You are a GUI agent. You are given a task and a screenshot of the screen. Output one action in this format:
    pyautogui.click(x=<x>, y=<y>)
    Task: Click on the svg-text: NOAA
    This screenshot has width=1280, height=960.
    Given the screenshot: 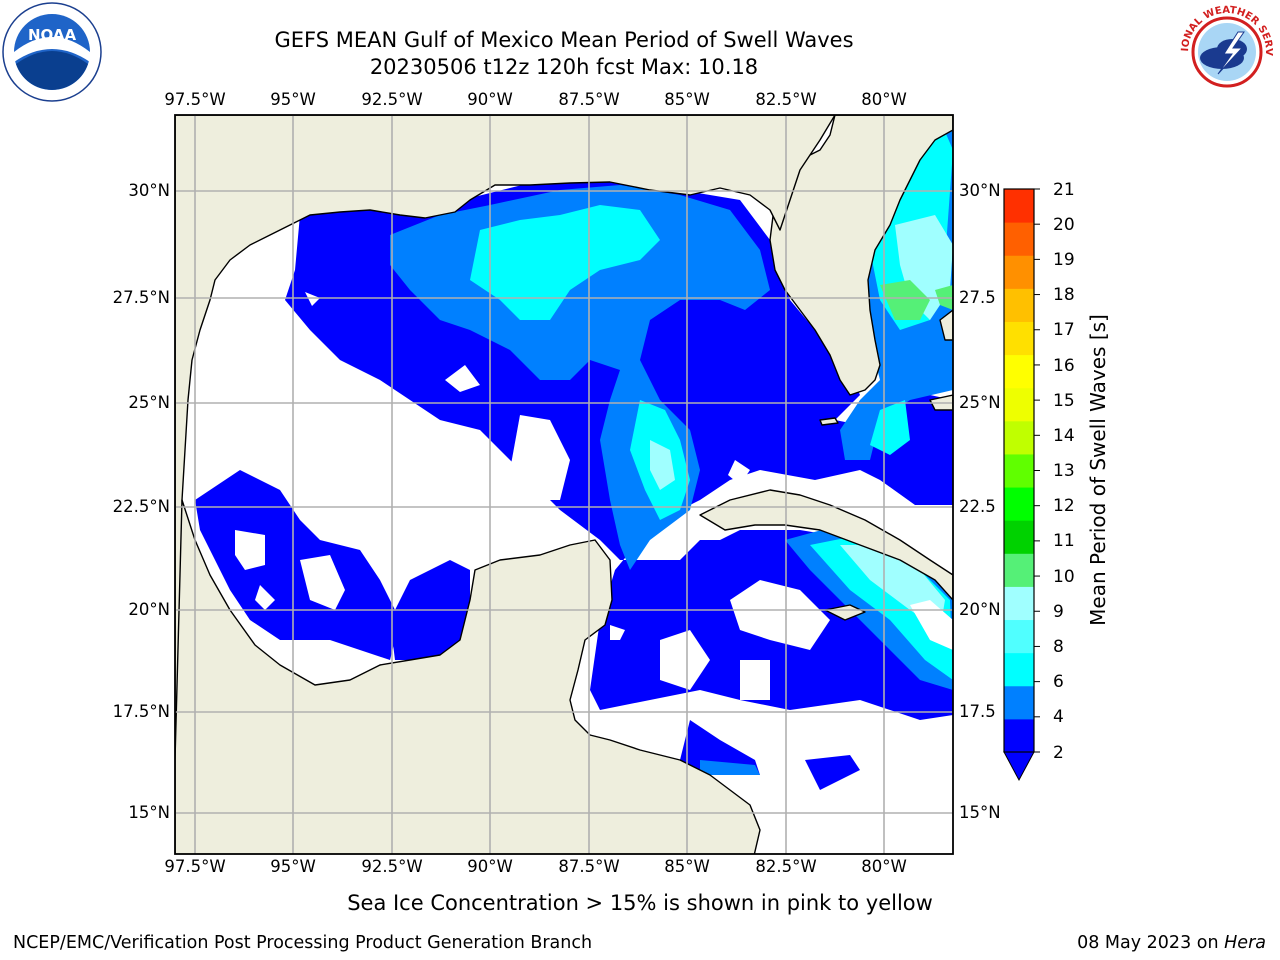 What is the action you would take?
    pyautogui.click(x=52, y=35)
    